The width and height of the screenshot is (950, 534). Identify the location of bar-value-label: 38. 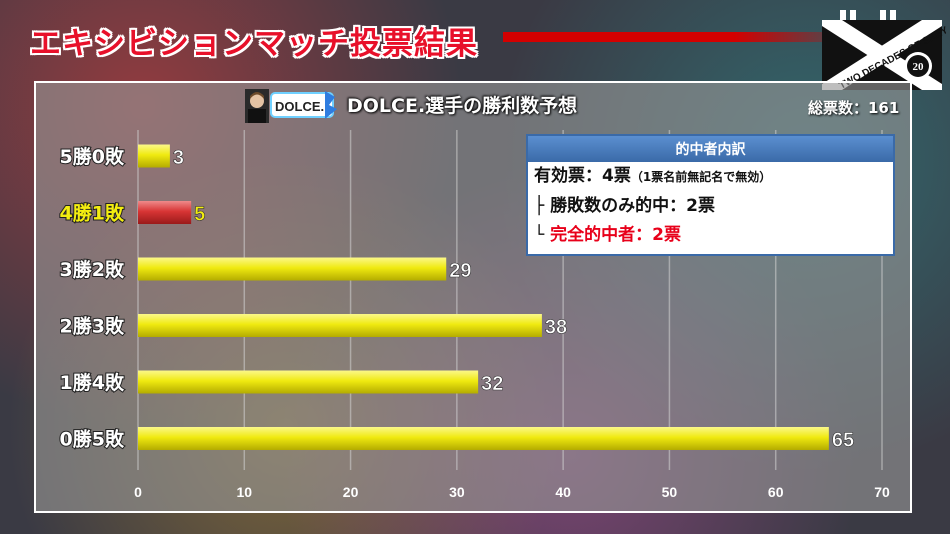
(556, 328).